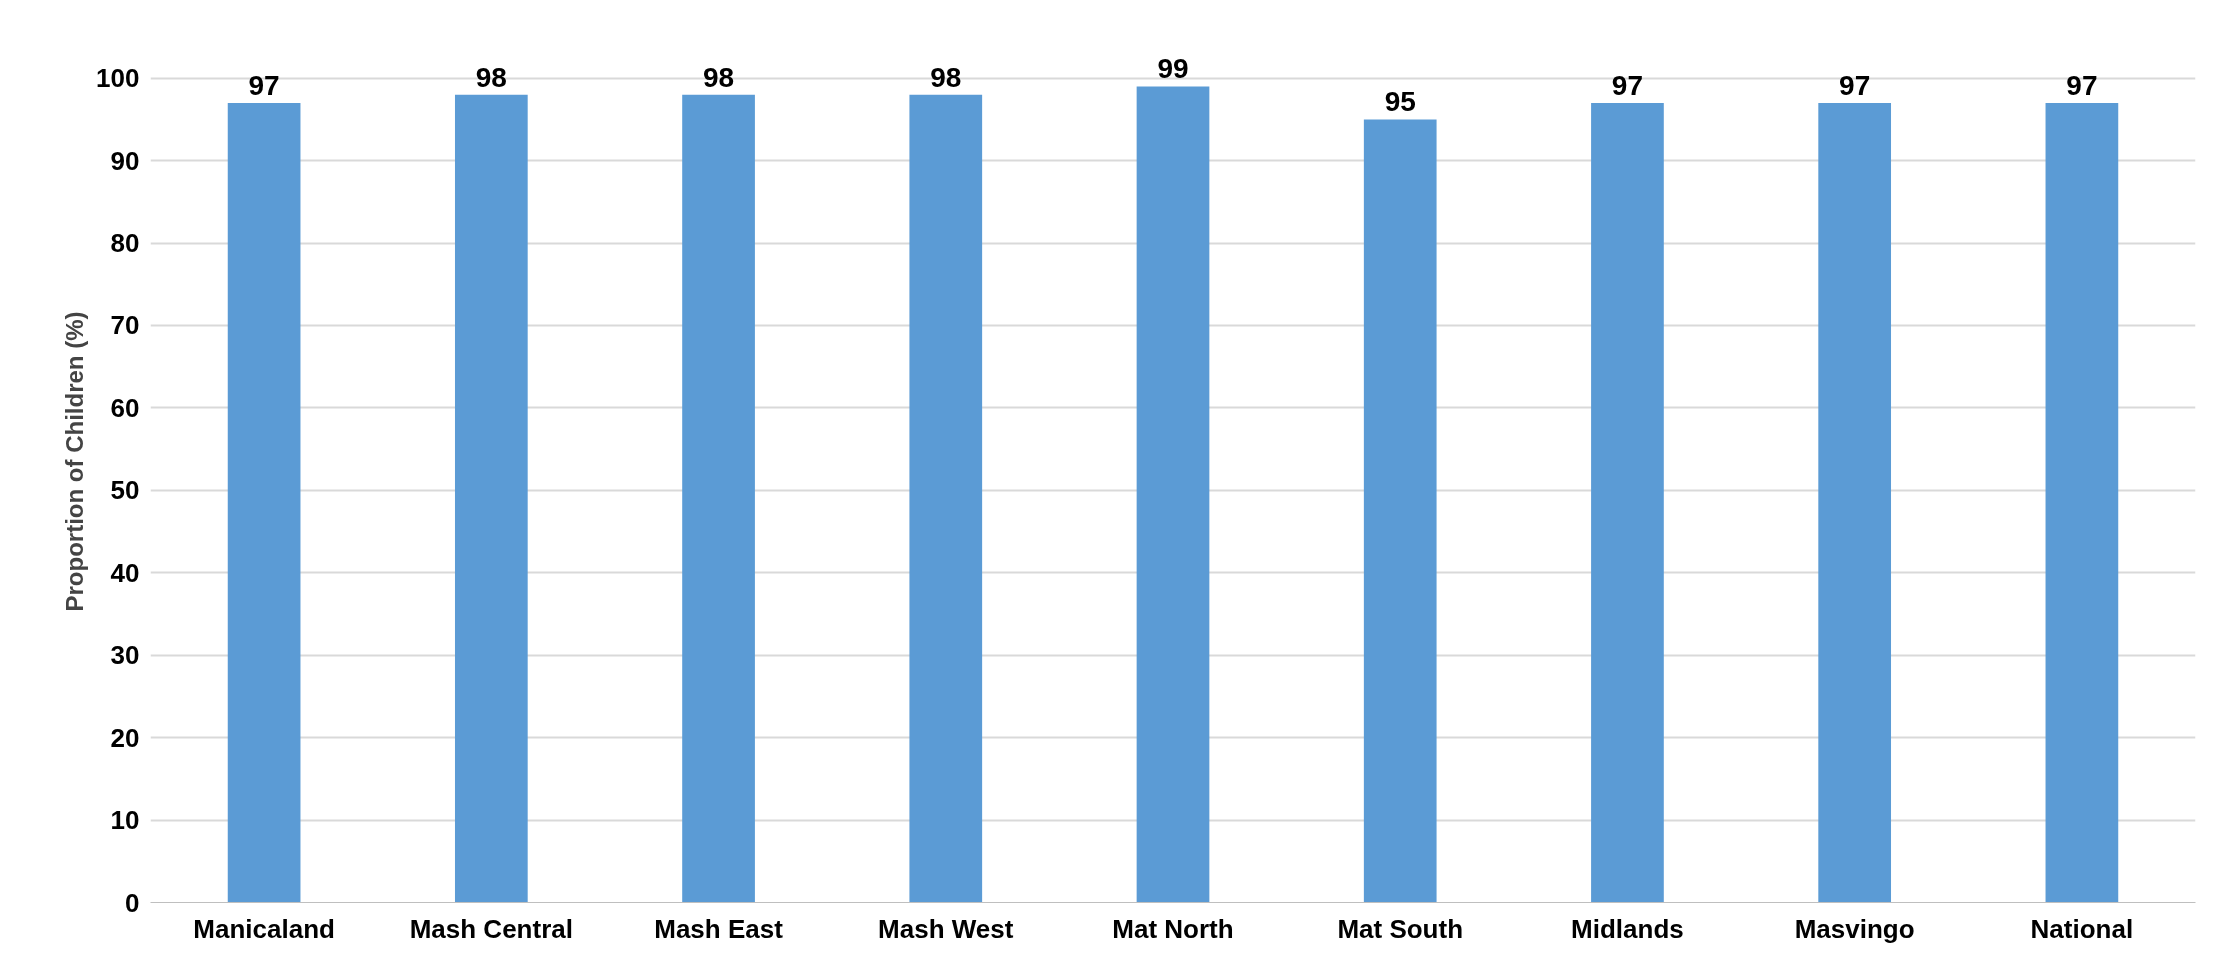 The height and width of the screenshot is (980, 2233). I want to click on x-tick-label: Mash East, so click(719, 928).